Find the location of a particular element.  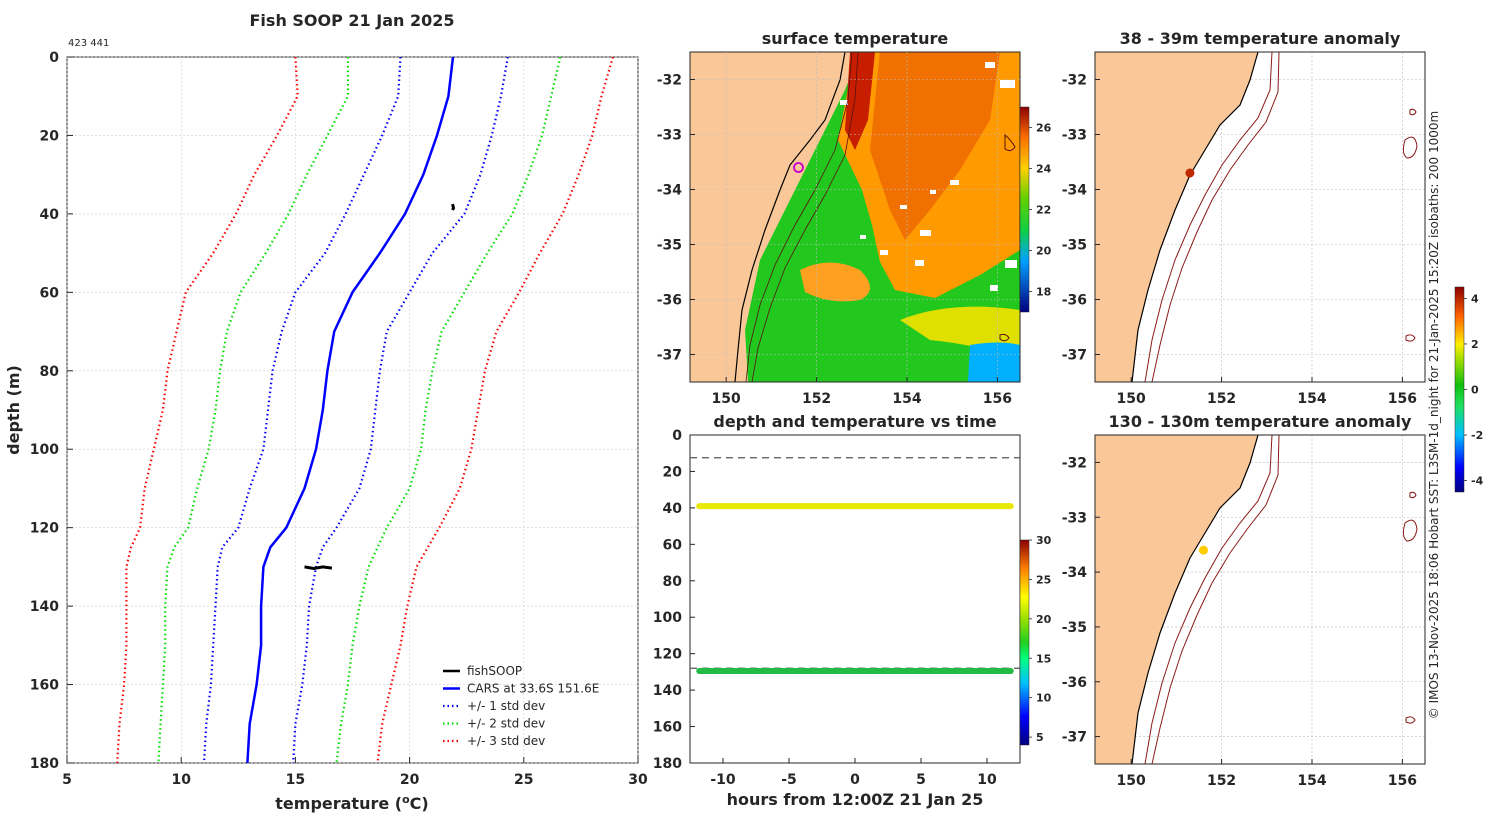

profile-tick-label-y: 0 is located at coordinates (54, 58).